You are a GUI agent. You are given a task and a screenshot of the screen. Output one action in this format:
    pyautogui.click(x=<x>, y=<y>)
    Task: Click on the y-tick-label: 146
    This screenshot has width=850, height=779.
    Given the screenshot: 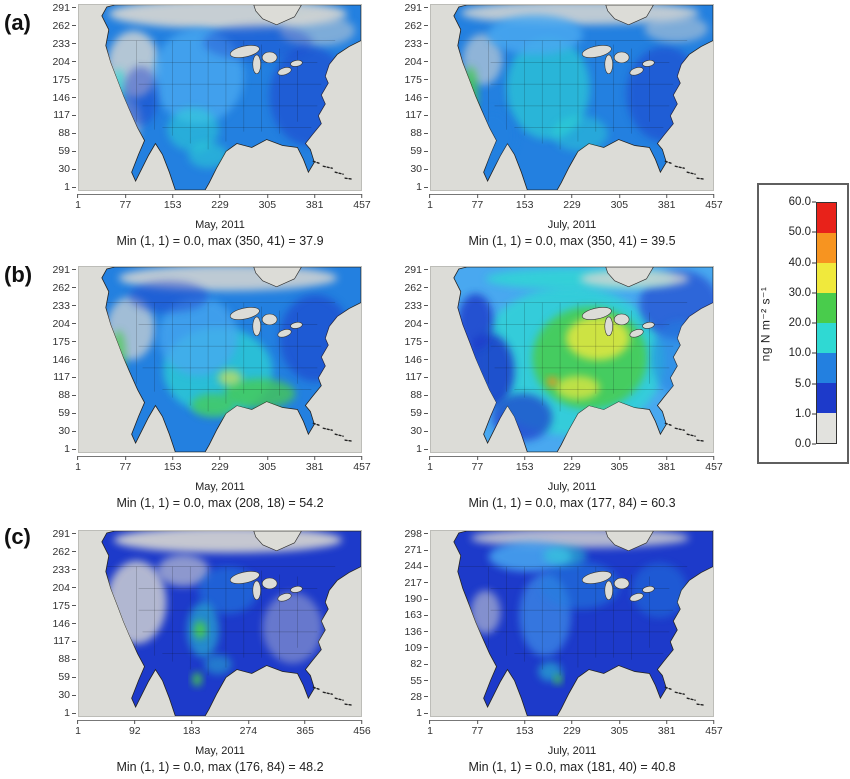 What is the action you would take?
    pyautogui.click(x=64, y=98)
    